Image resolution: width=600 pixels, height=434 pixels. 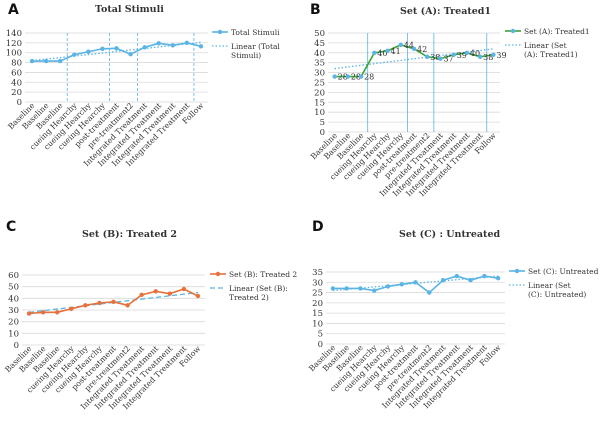 I want to click on legend-entry: Linear (Total Stimuli), so click(x=255, y=51).